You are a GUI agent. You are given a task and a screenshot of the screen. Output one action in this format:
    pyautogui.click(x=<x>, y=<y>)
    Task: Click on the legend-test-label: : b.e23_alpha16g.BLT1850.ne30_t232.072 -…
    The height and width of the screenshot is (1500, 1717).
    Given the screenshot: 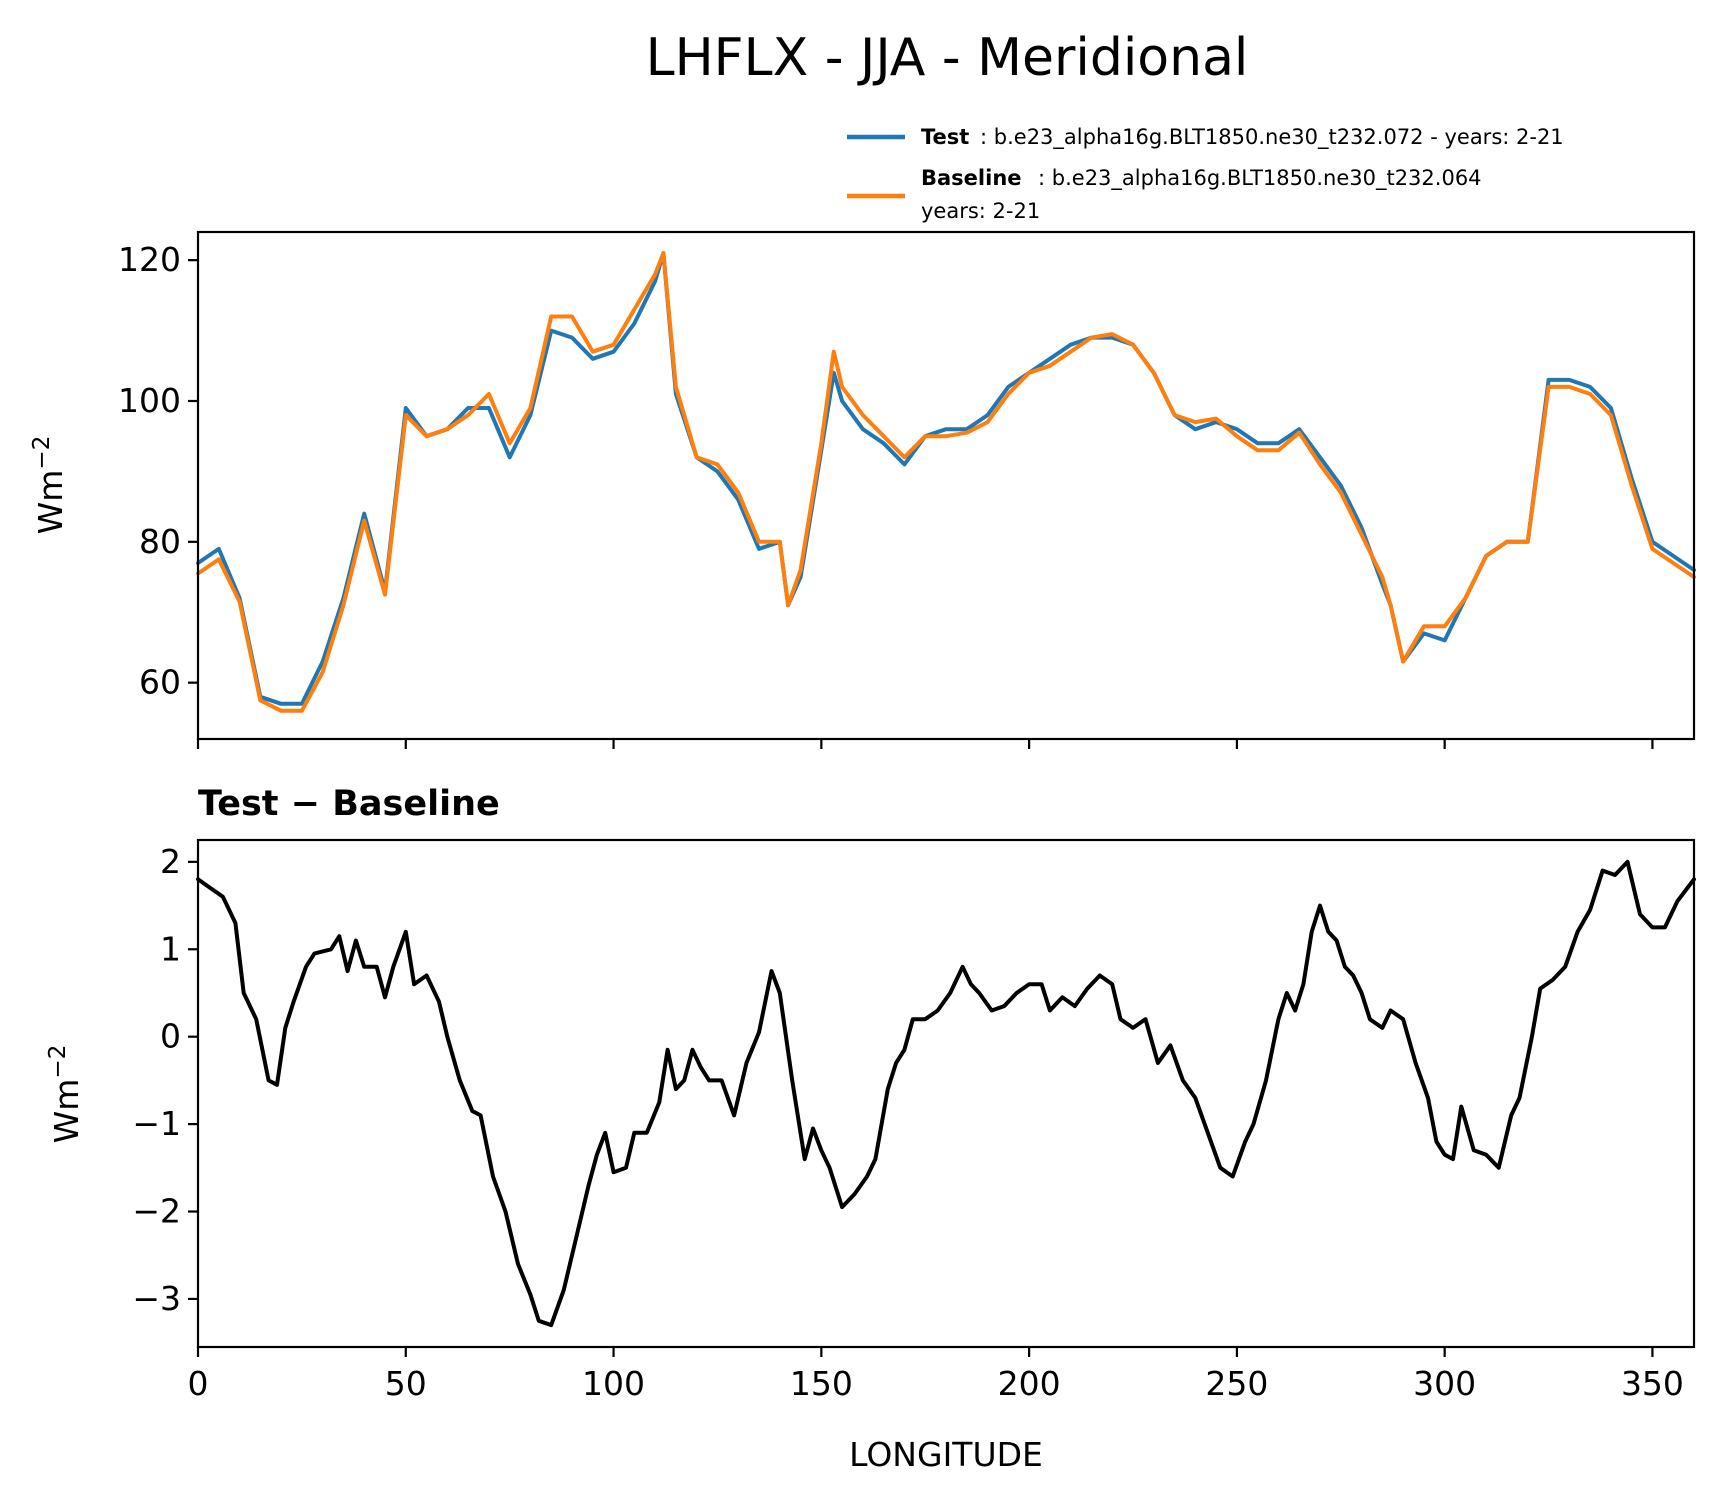 What is the action you would take?
    pyautogui.click(x=1272, y=137)
    